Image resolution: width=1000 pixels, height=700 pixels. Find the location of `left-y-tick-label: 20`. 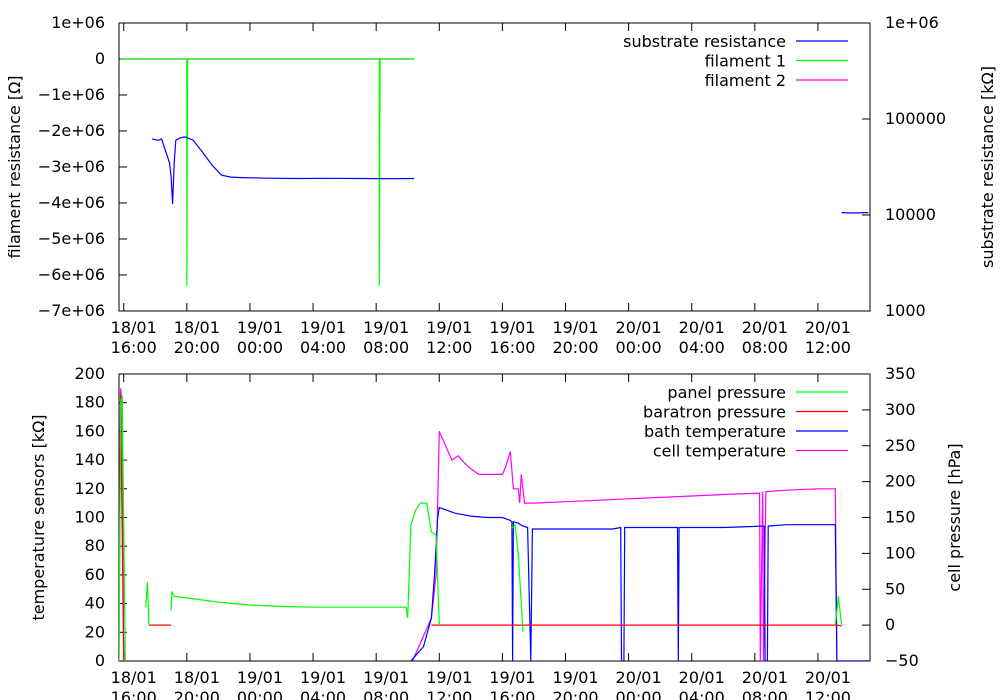

left-y-tick-label: 20 is located at coordinates (95, 631).